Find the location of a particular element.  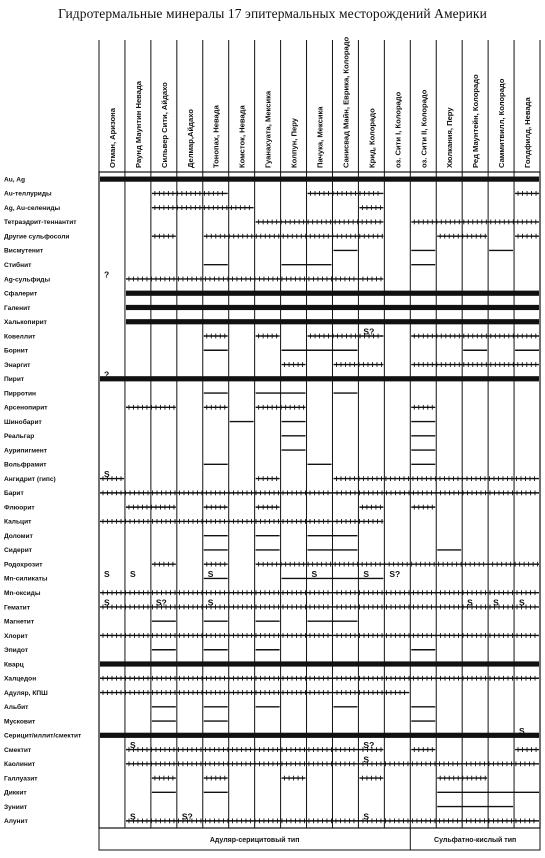

mineral-label: Арсенопирит is located at coordinates (26, 408).